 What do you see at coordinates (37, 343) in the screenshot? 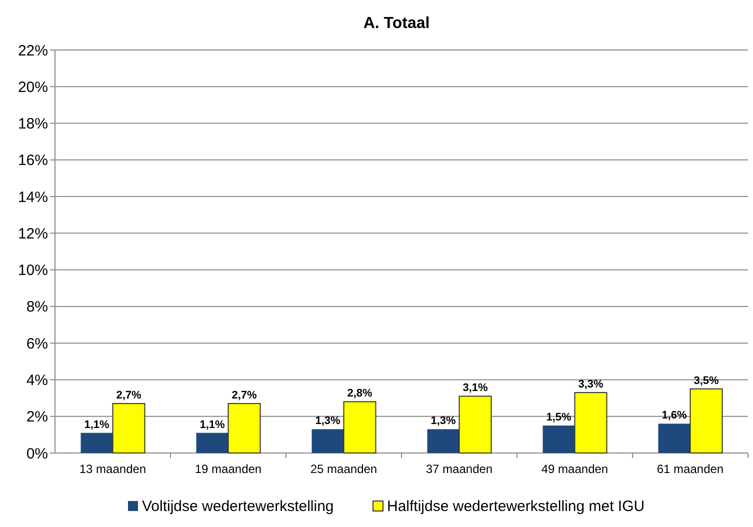
I see `y-tick-label: 6%` at bounding box center [37, 343].